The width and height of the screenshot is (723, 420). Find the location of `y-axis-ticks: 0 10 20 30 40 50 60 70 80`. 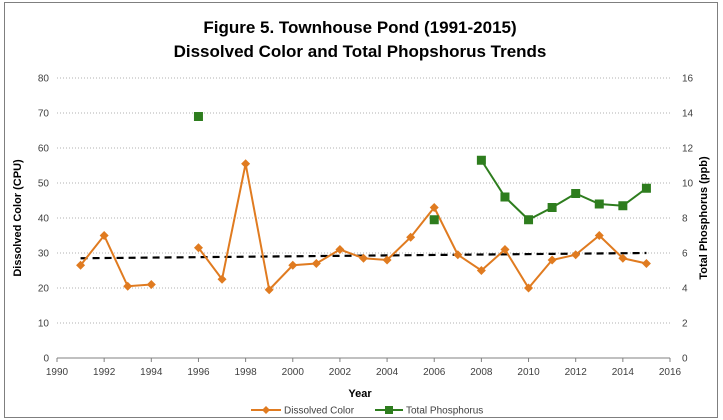

y-axis-ticks: 0 10 20 30 40 50 60 70 80 is located at coordinates (44, 219).